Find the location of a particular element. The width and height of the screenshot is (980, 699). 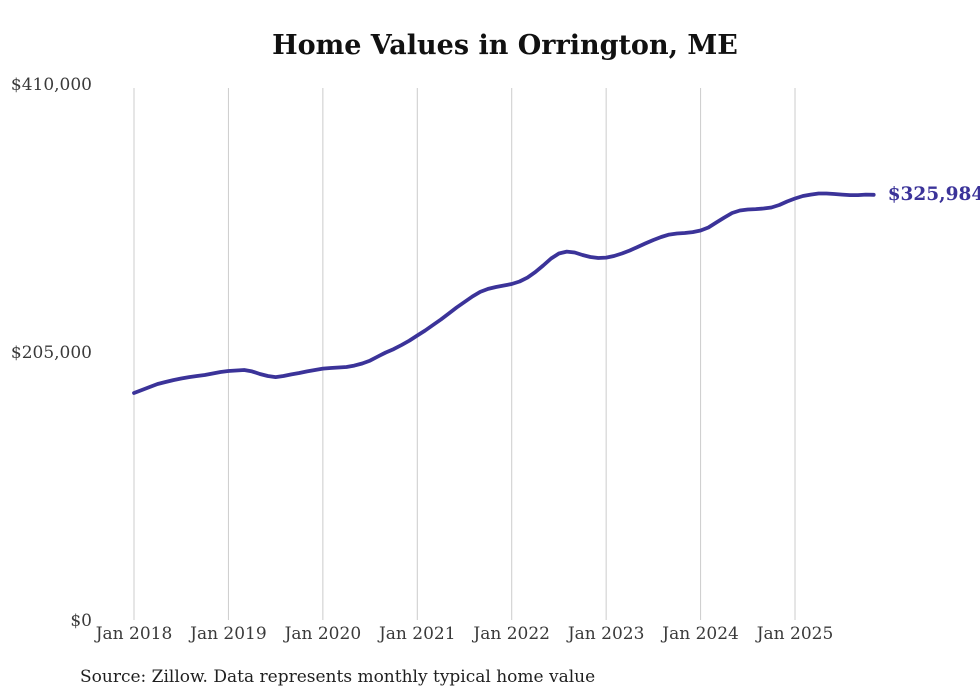

x-tick-label: Jan 2020 is located at coordinates (323, 634).